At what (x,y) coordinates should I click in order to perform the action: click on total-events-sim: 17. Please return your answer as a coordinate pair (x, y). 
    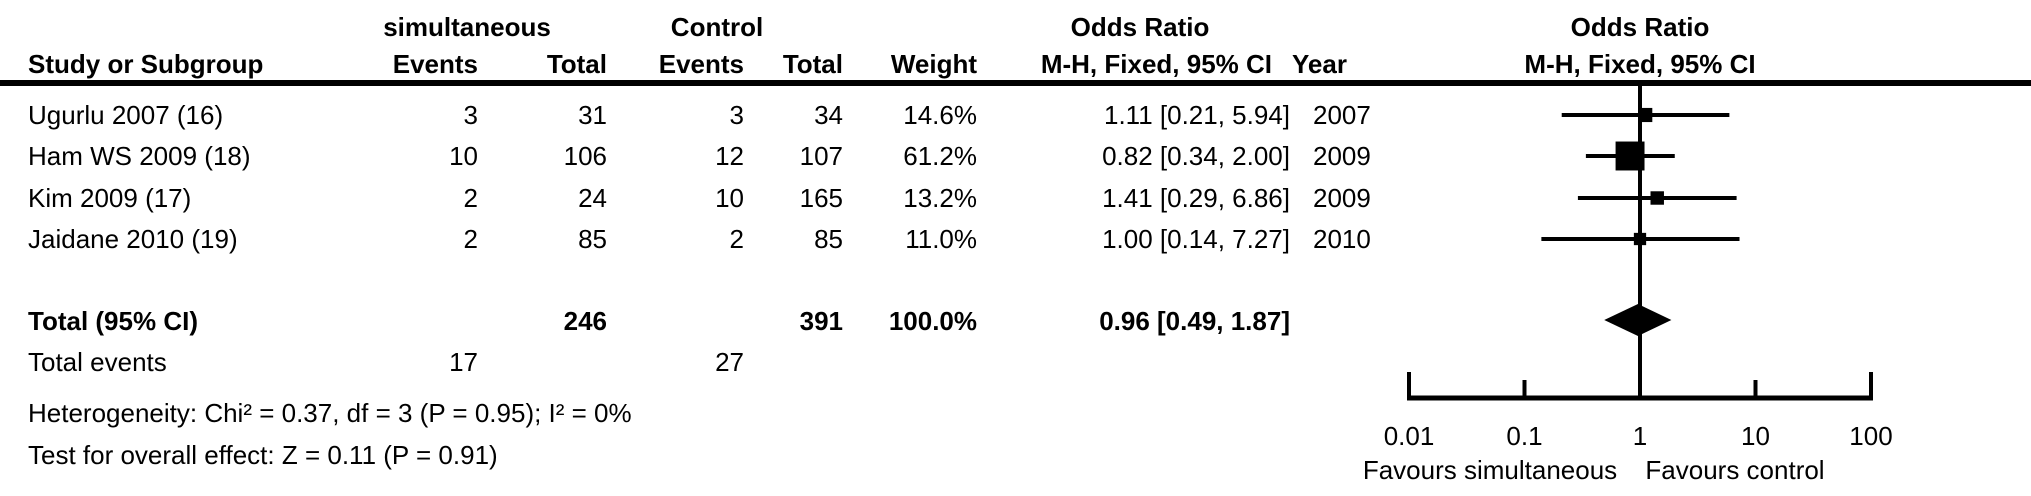
    Looking at the image, I should click on (463, 362).